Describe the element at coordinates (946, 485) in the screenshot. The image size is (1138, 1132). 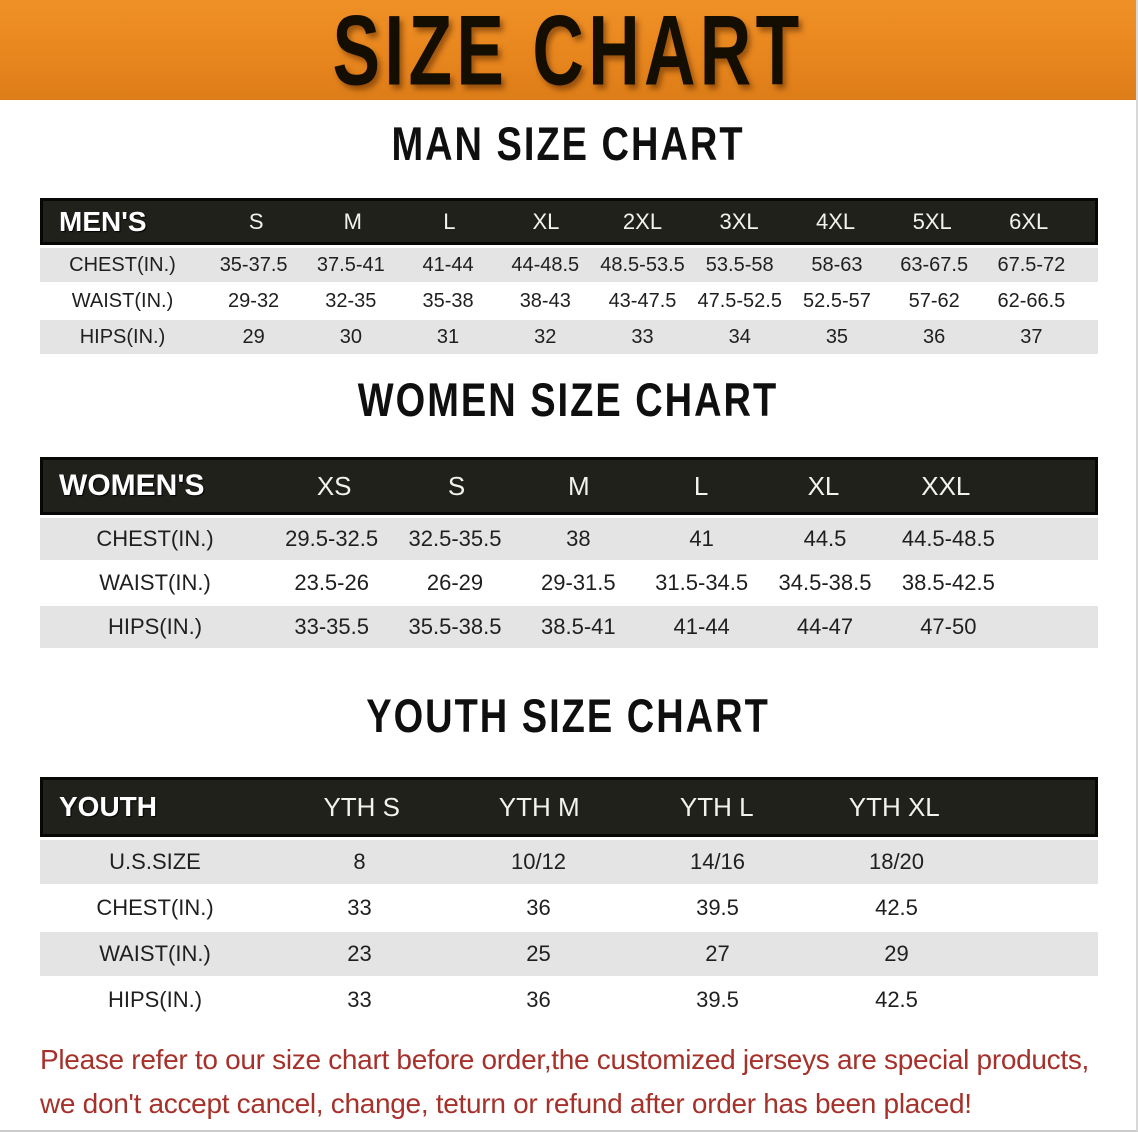
I see `women-size-header-cell: XXL` at that location.